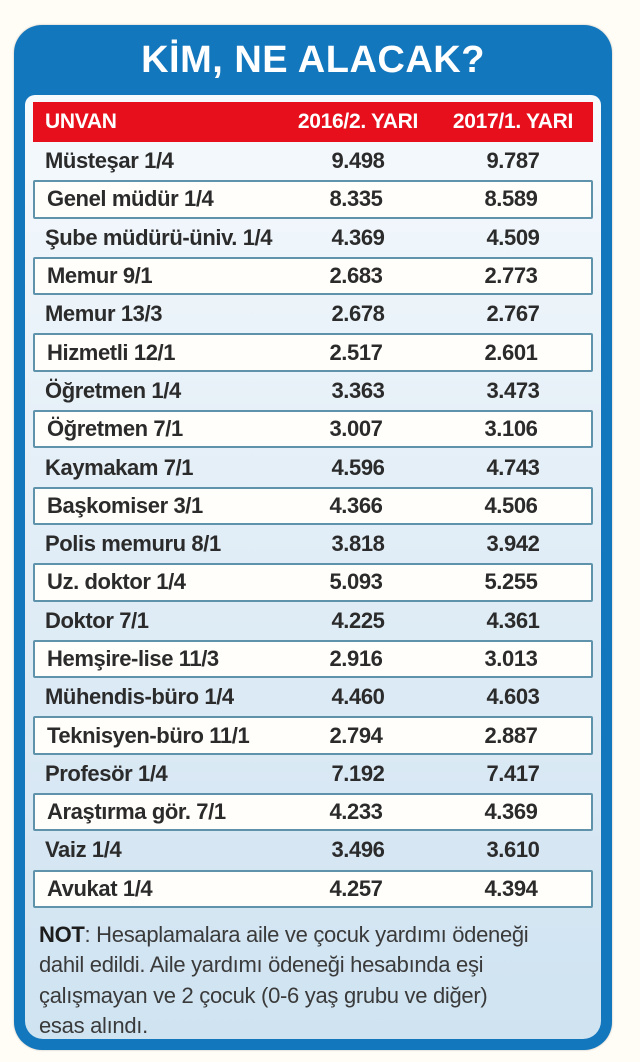 This screenshot has width=640, height=1062. What do you see at coordinates (81, 121) in the screenshot?
I see `column-header-unvan: UNVAN` at bounding box center [81, 121].